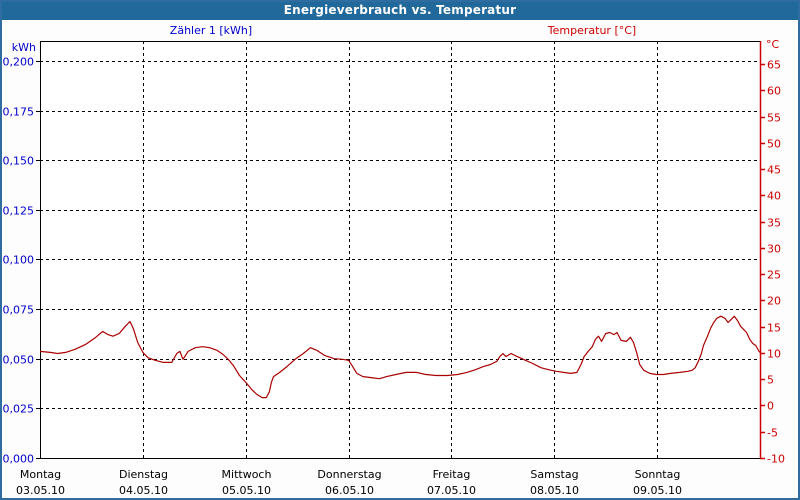  What do you see at coordinates (23, 47) in the screenshot?
I see `left-axis-unit-label: kWh` at bounding box center [23, 47].